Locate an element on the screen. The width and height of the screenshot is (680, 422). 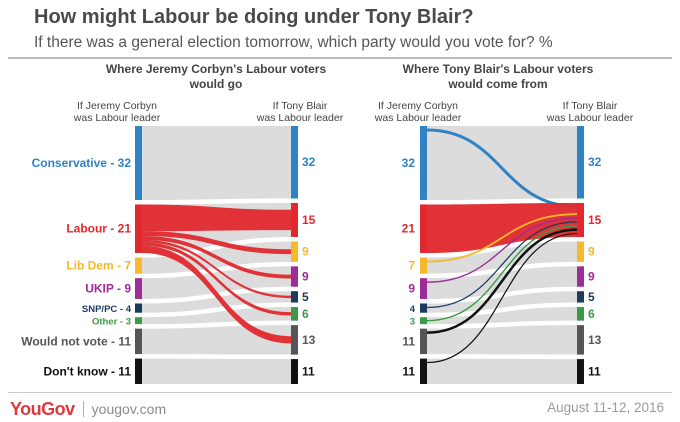
yougov-logo: YouGov is located at coordinates (42, 408).